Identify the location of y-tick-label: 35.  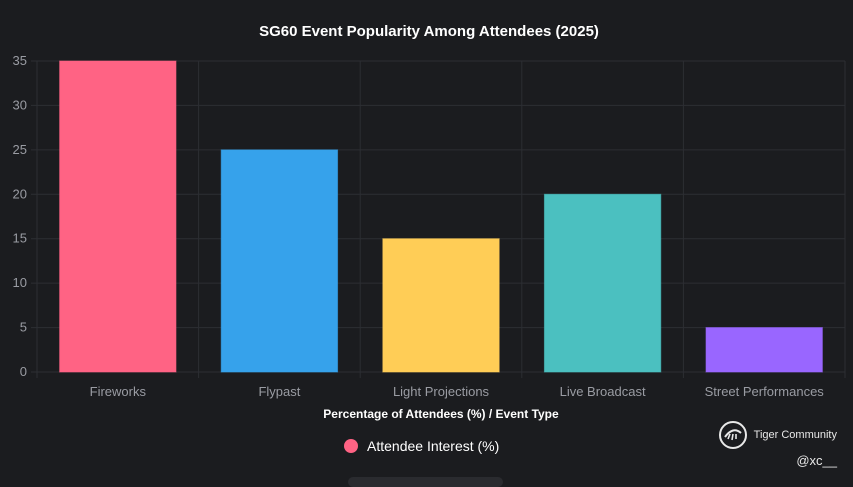
(20, 60).